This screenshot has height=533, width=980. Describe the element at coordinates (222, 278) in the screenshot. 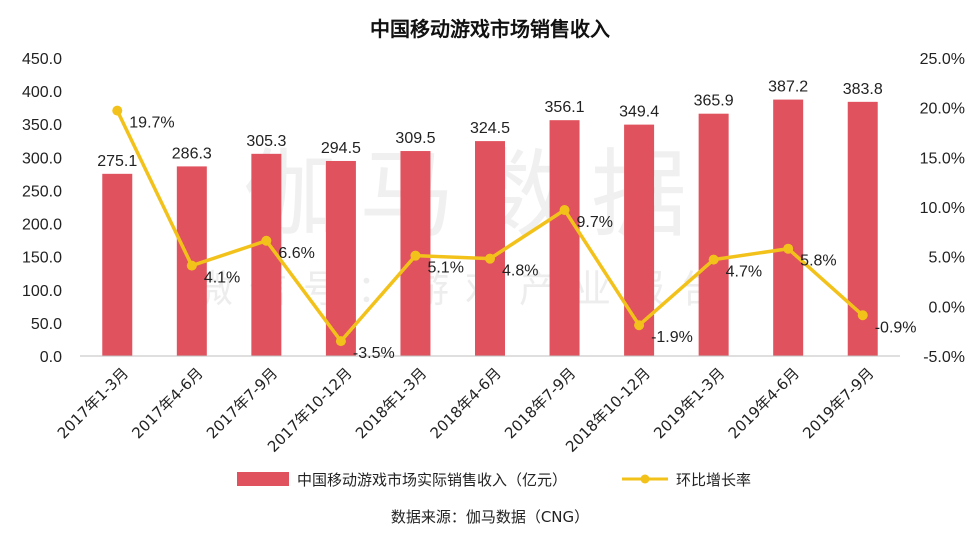

I see `growth-value-label: 4.1%` at that location.